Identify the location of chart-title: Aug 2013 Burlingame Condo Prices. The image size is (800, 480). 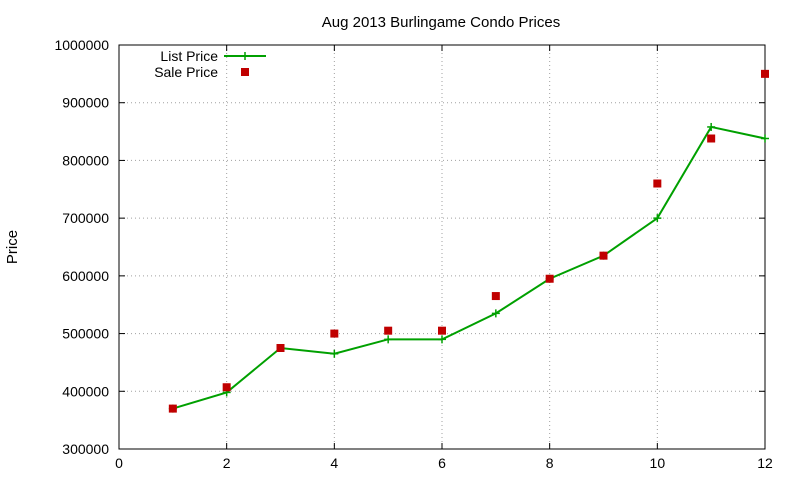
(441, 22).